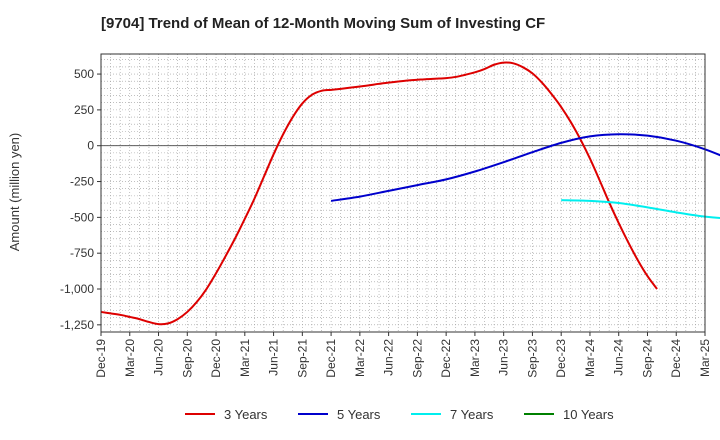 Image resolution: width=720 pixels, height=440 pixels. Describe the element at coordinates (389, 357) in the screenshot. I see `x-tick-label: Jun-22` at that location.